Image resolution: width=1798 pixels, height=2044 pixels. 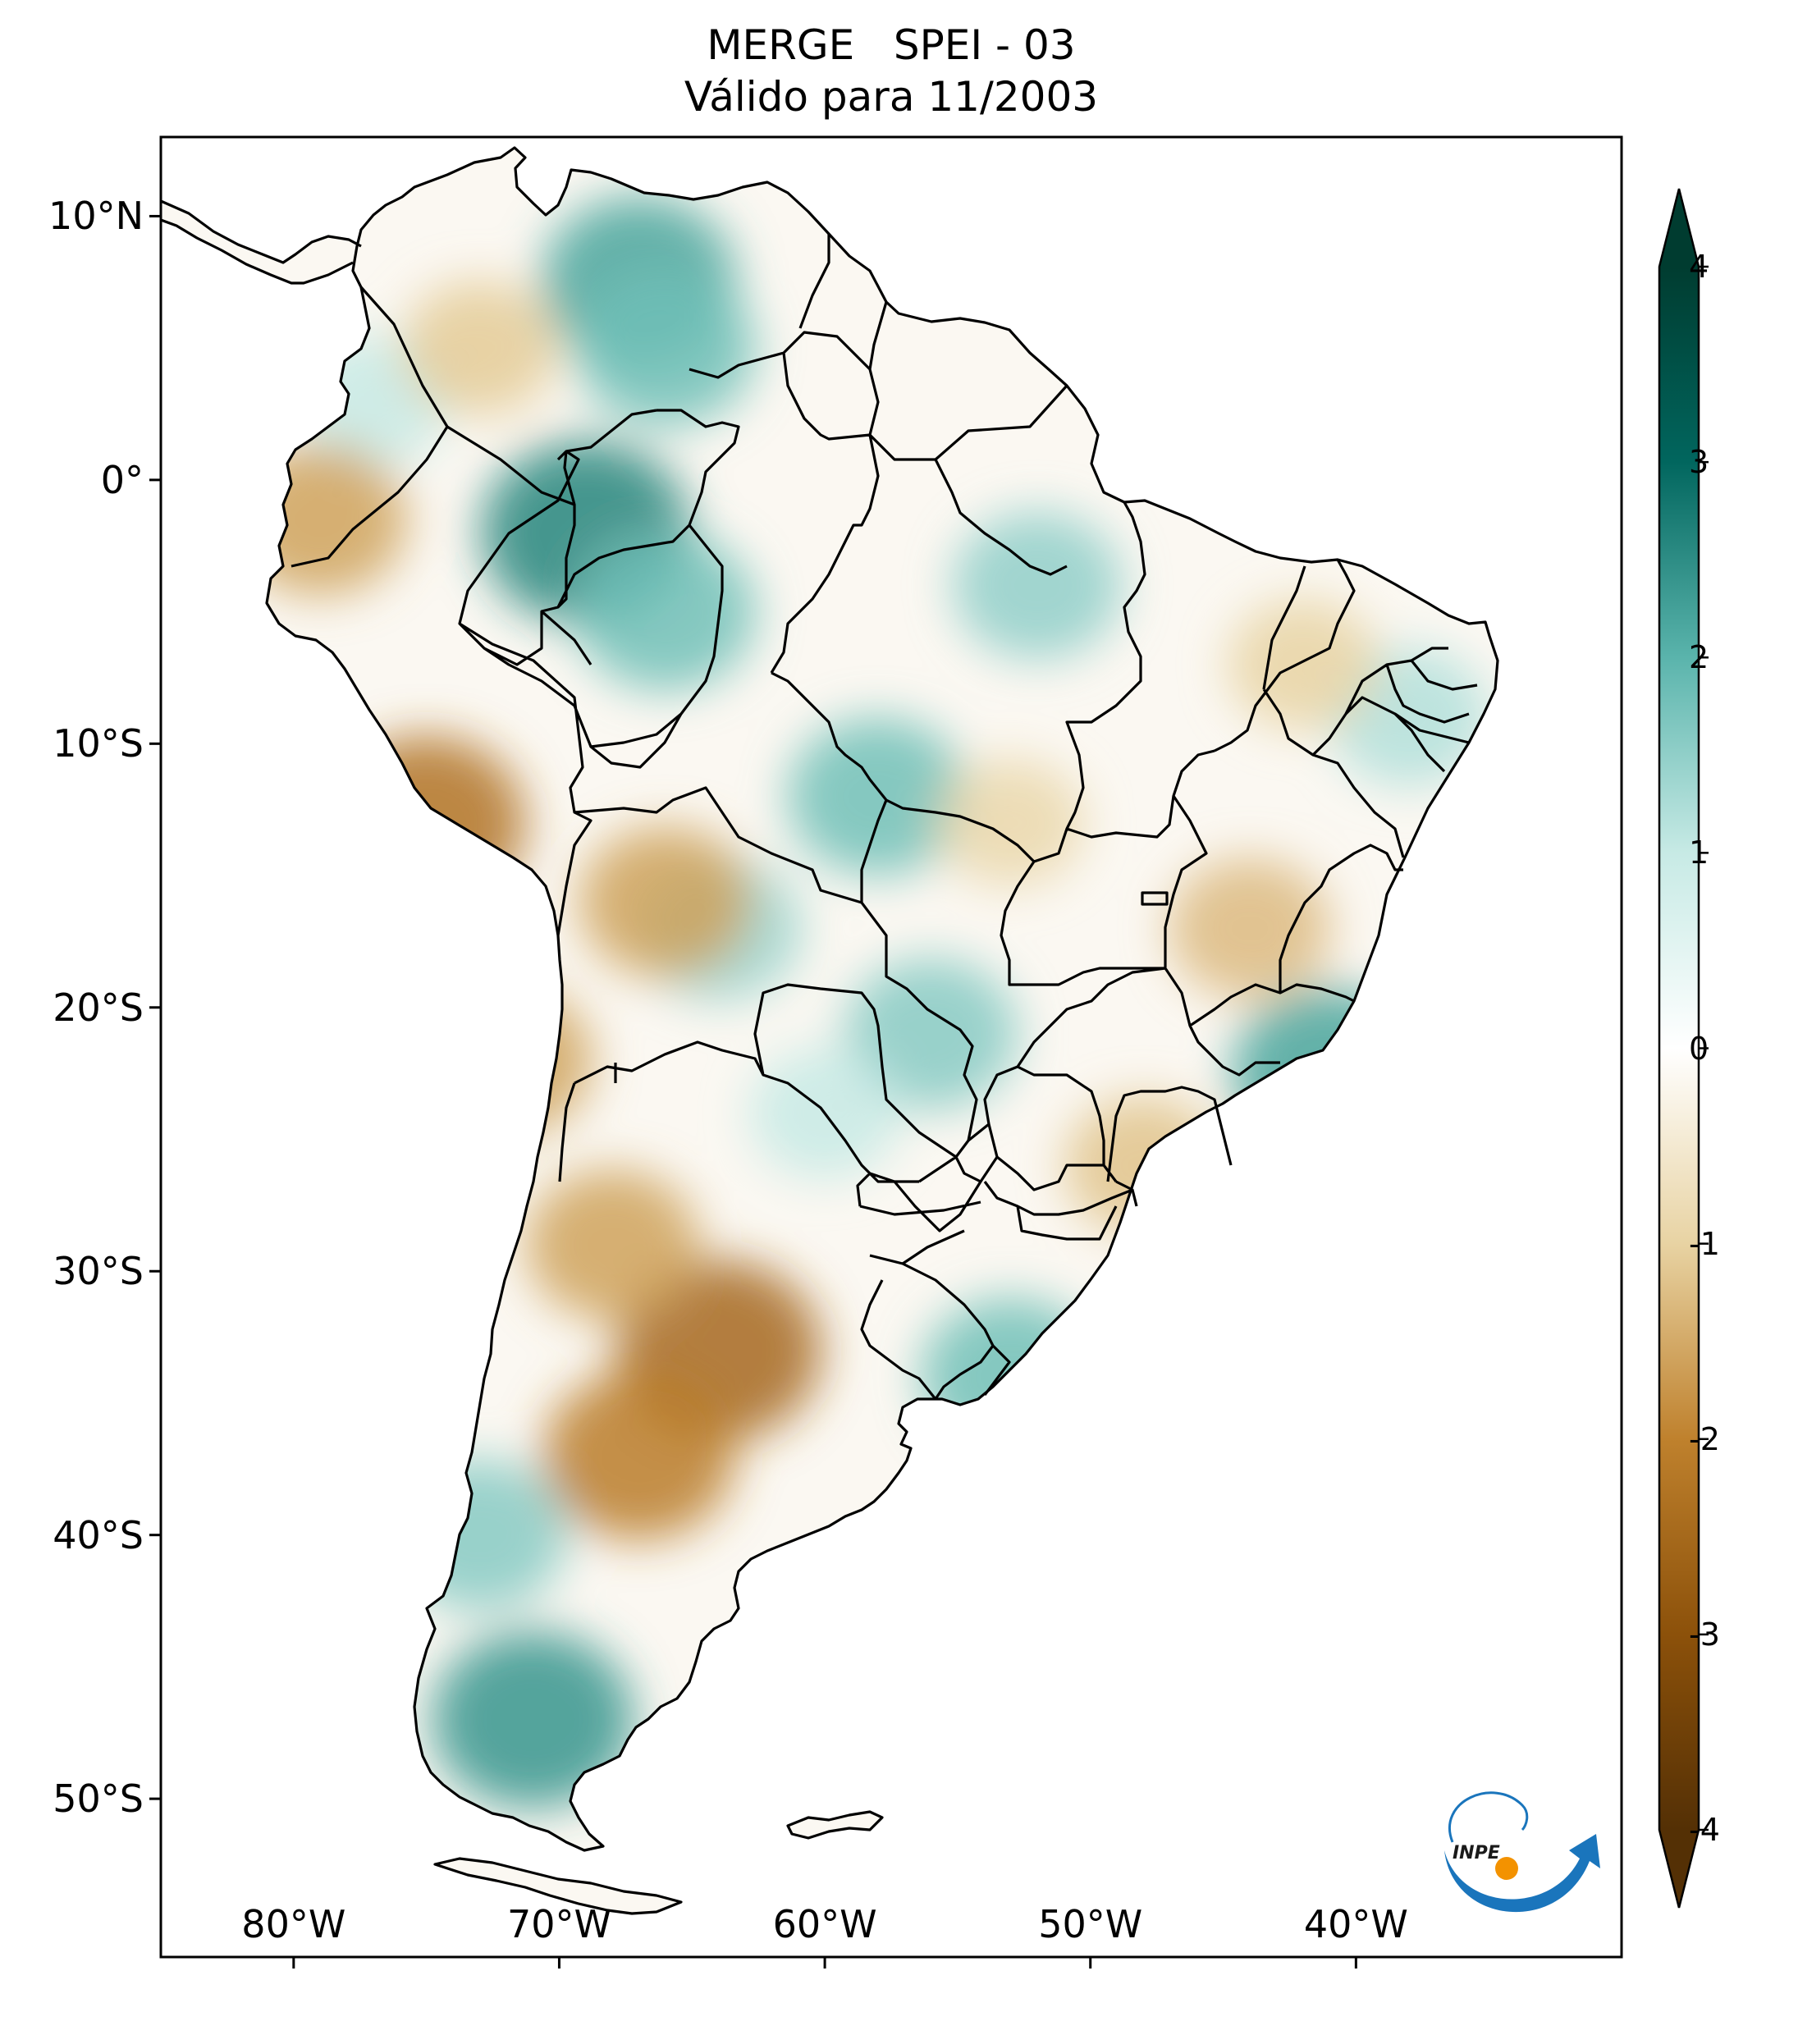 I want to click on central-america-coastline, so click(x=261, y=242).